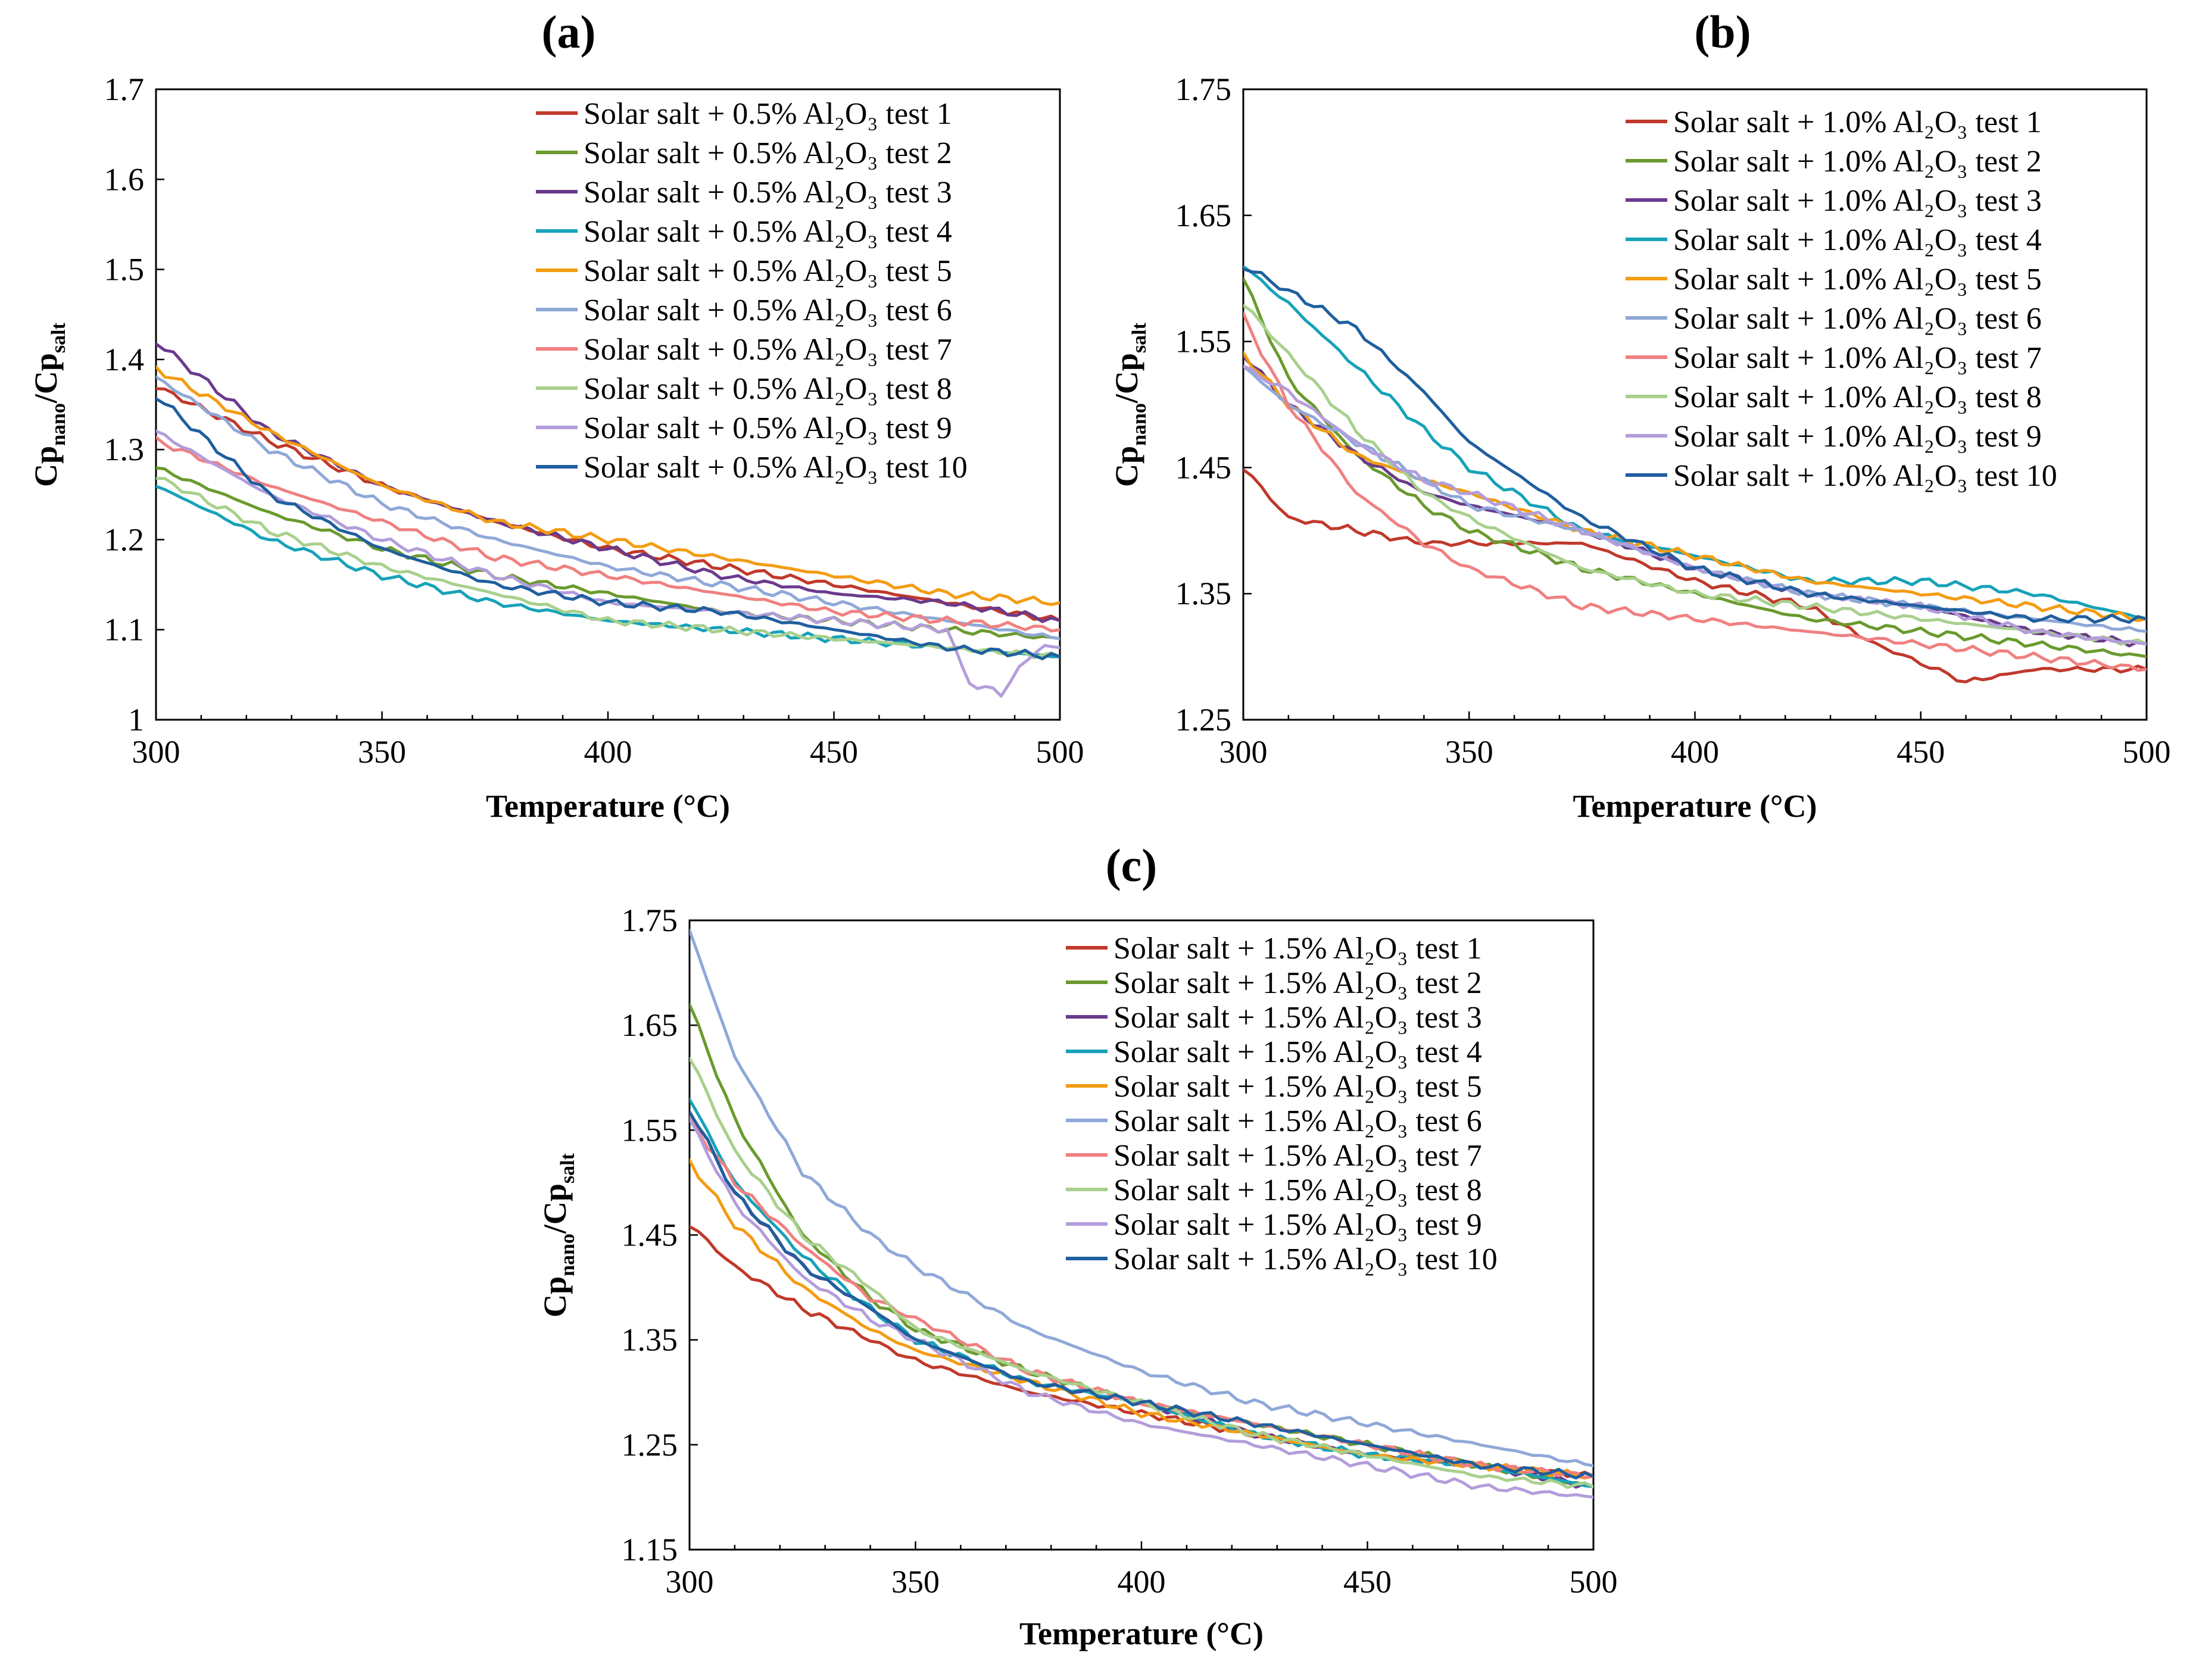  What do you see at coordinates (136, 720) in the screenshot?
I see `y-tick-label: 1` at bounding box center [136, 720].